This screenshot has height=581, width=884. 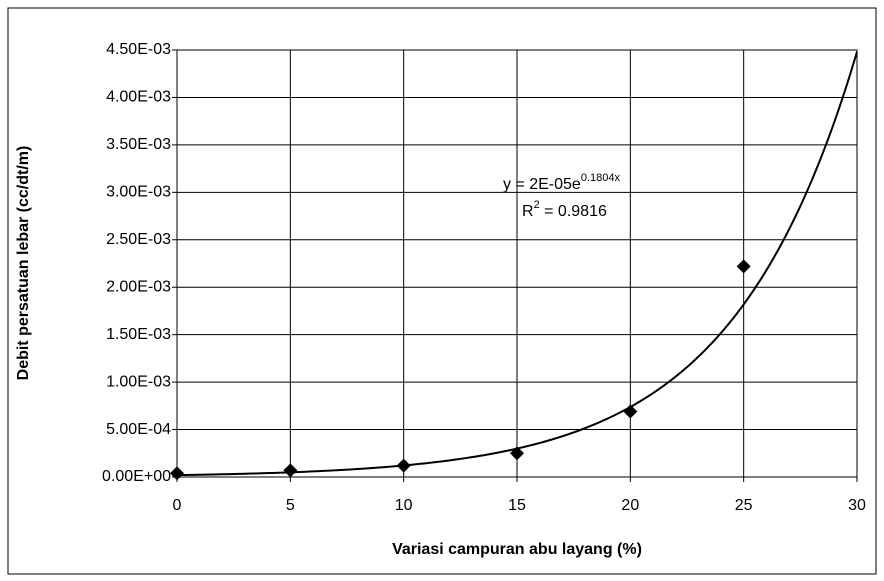 I want to click on x-tick-label: 15, so click(x=517, y=505).